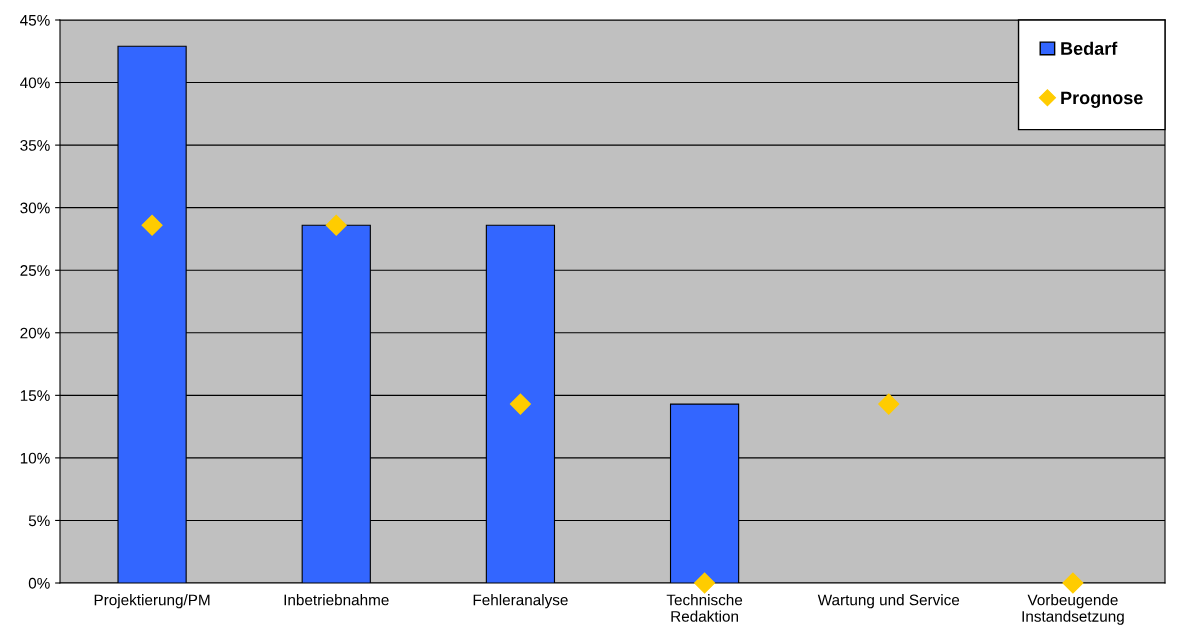 This screenshot has height=644, width=1177. I want to click on y-tick-label: 25%, so click(35, 270).